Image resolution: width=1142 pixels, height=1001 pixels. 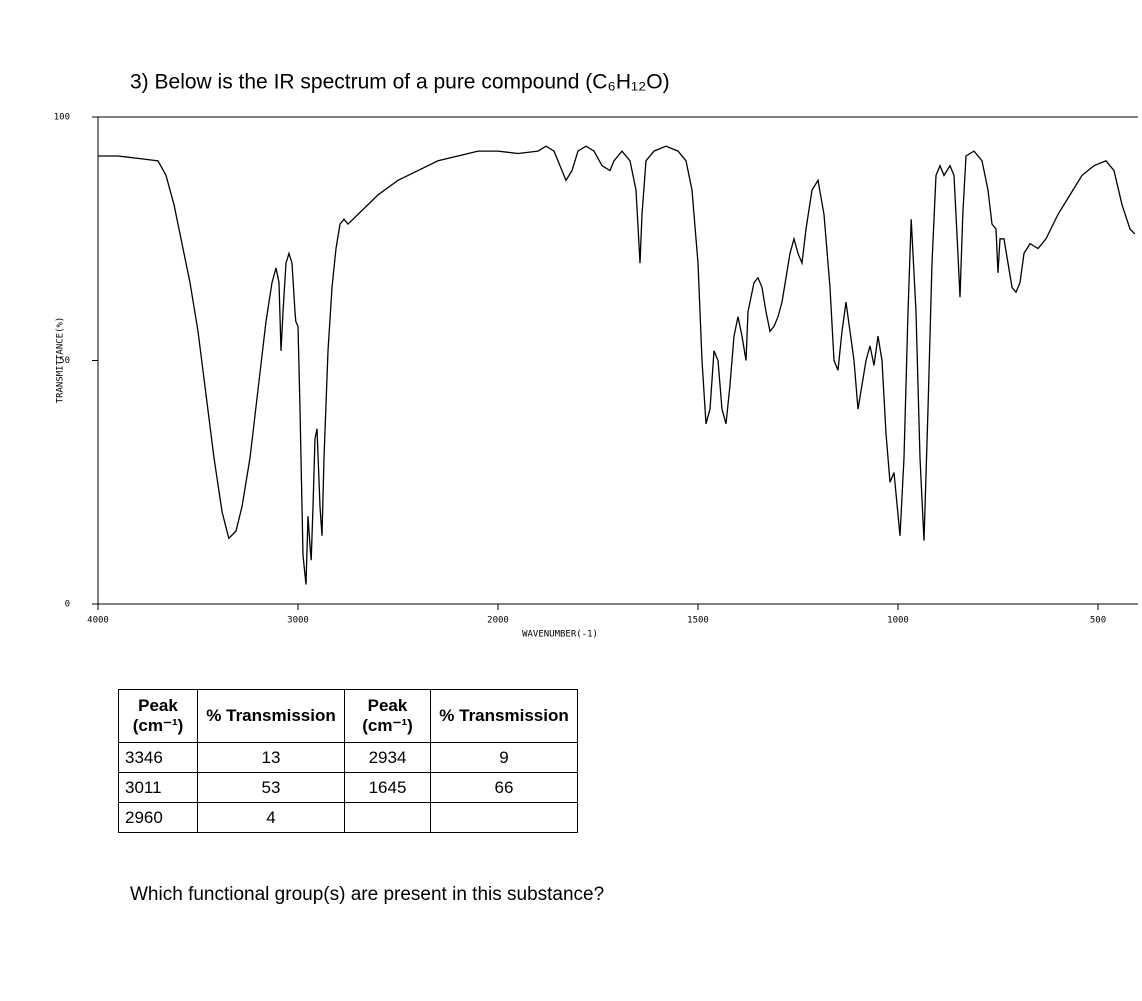 I want to click on x-tick-label: 3000, so click(x=298, y=621).